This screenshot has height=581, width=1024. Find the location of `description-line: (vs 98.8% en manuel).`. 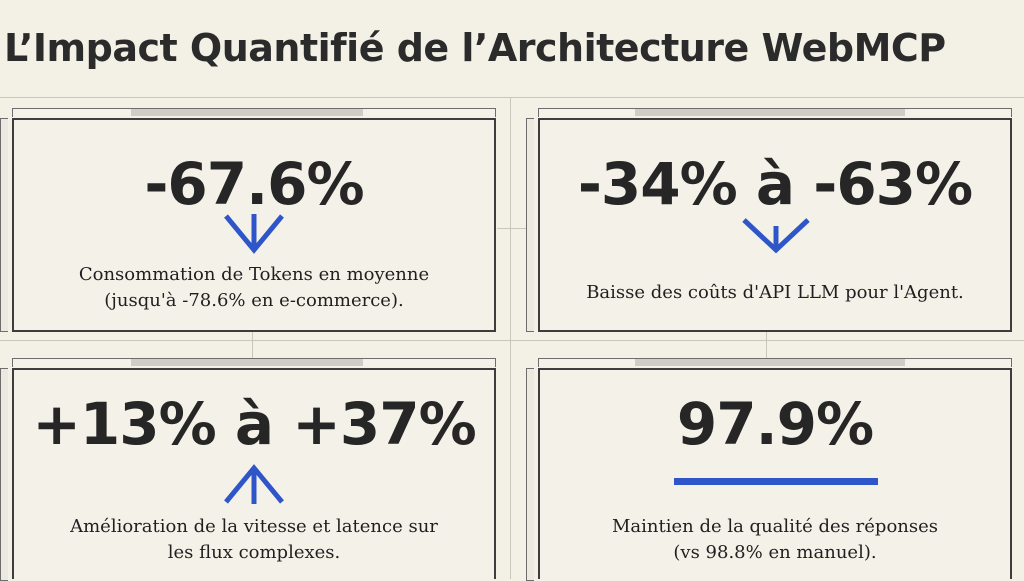

description-line: (vs 98.8% en manuel). is located at coordinates (775, 552).